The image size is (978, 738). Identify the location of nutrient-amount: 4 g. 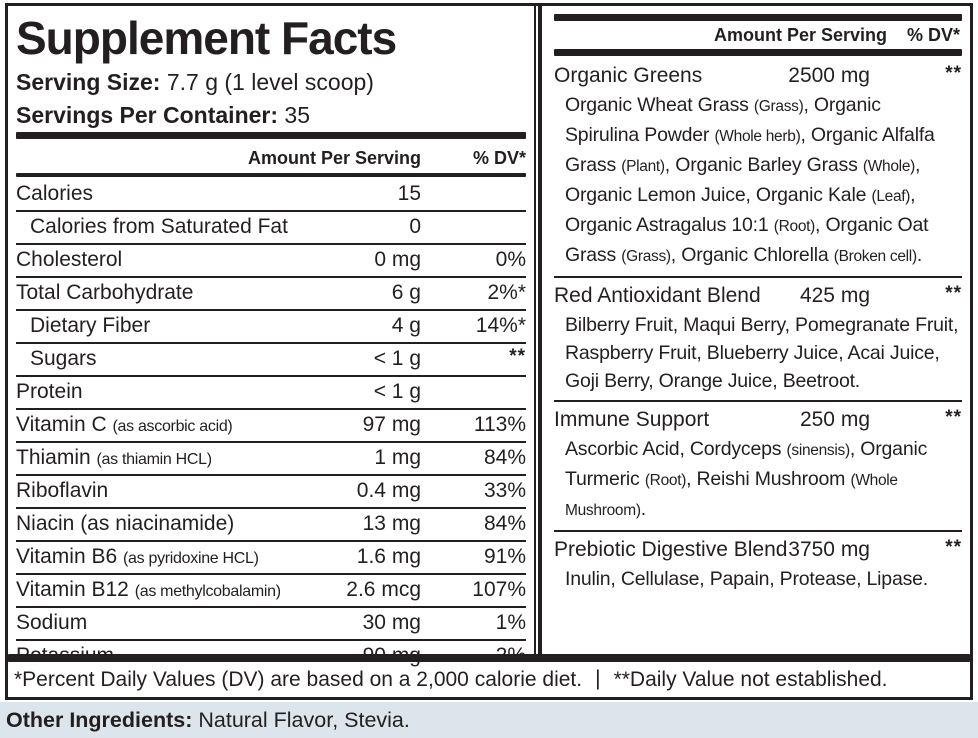
(406, 325).